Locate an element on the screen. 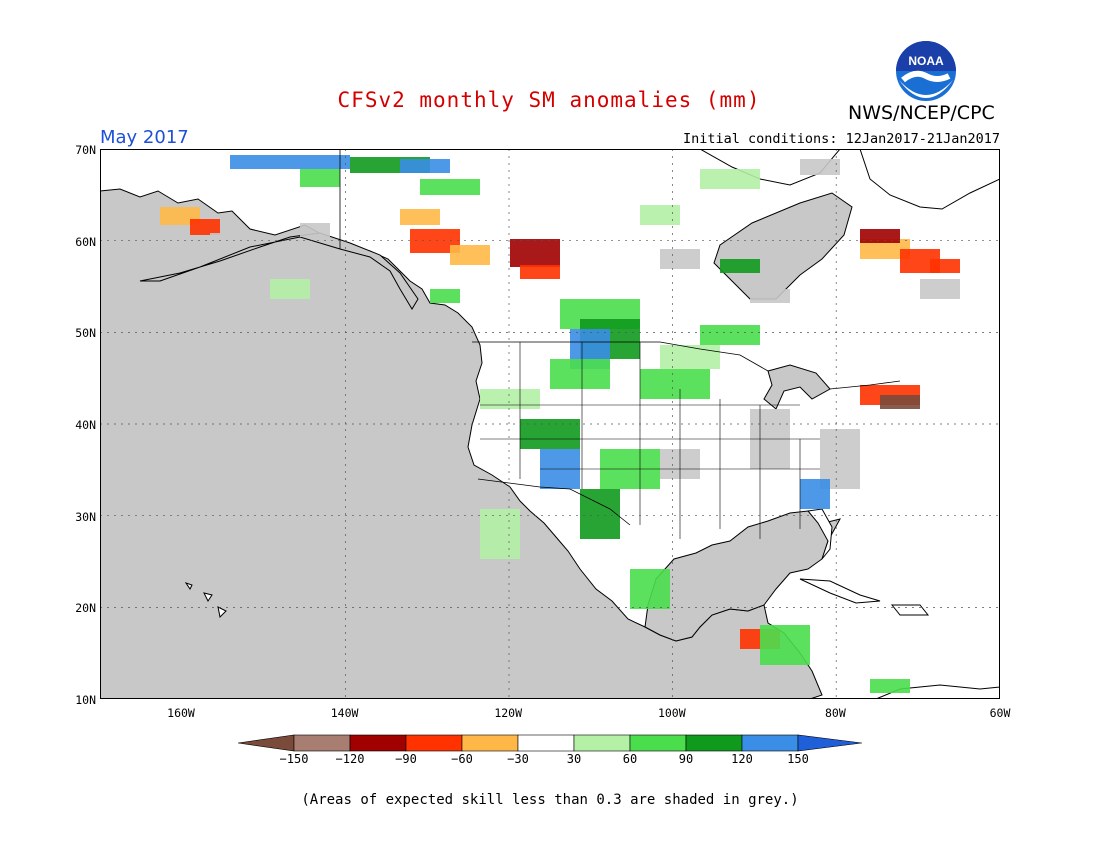 This screenshot has width=1100, height=850. lat-label: 50N is located at coordinates (85, 333).